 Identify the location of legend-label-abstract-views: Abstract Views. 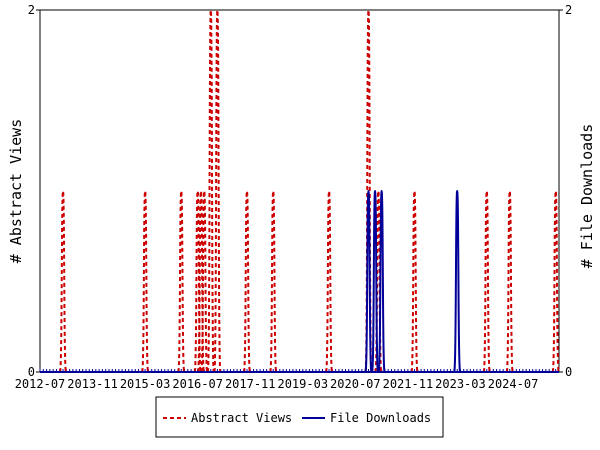
(241, 418).